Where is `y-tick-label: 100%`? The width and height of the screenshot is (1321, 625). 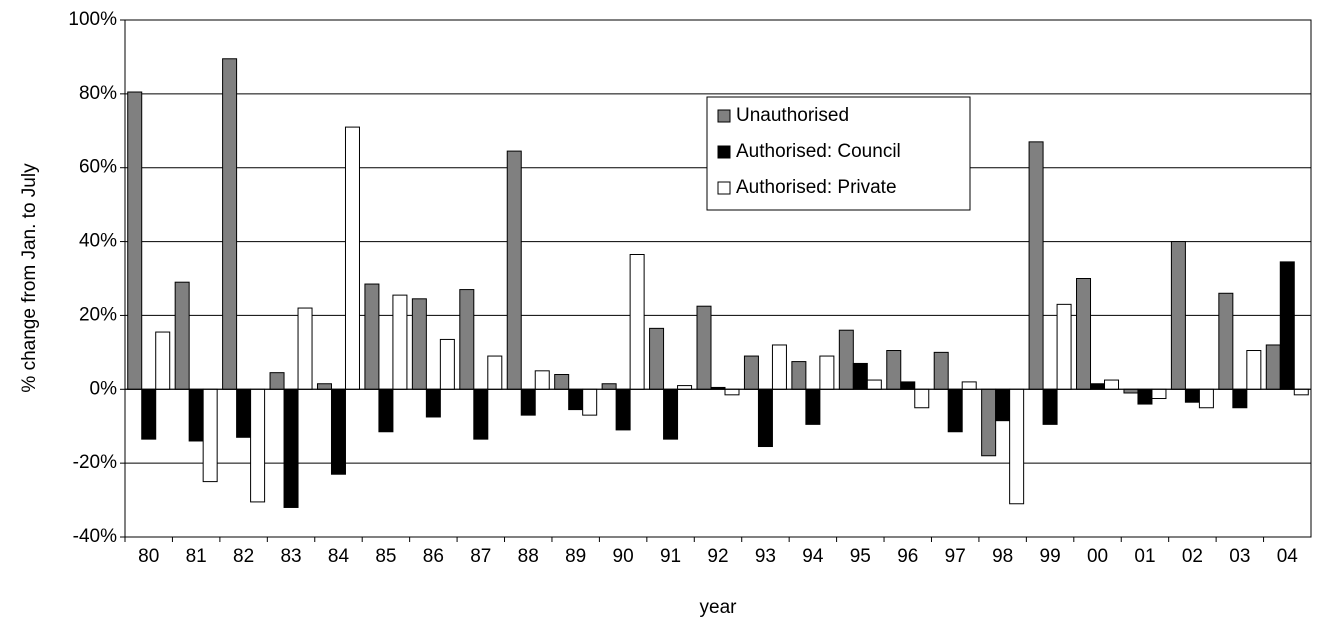
y-tick-label: 100% is located at coordinates (92, 19).